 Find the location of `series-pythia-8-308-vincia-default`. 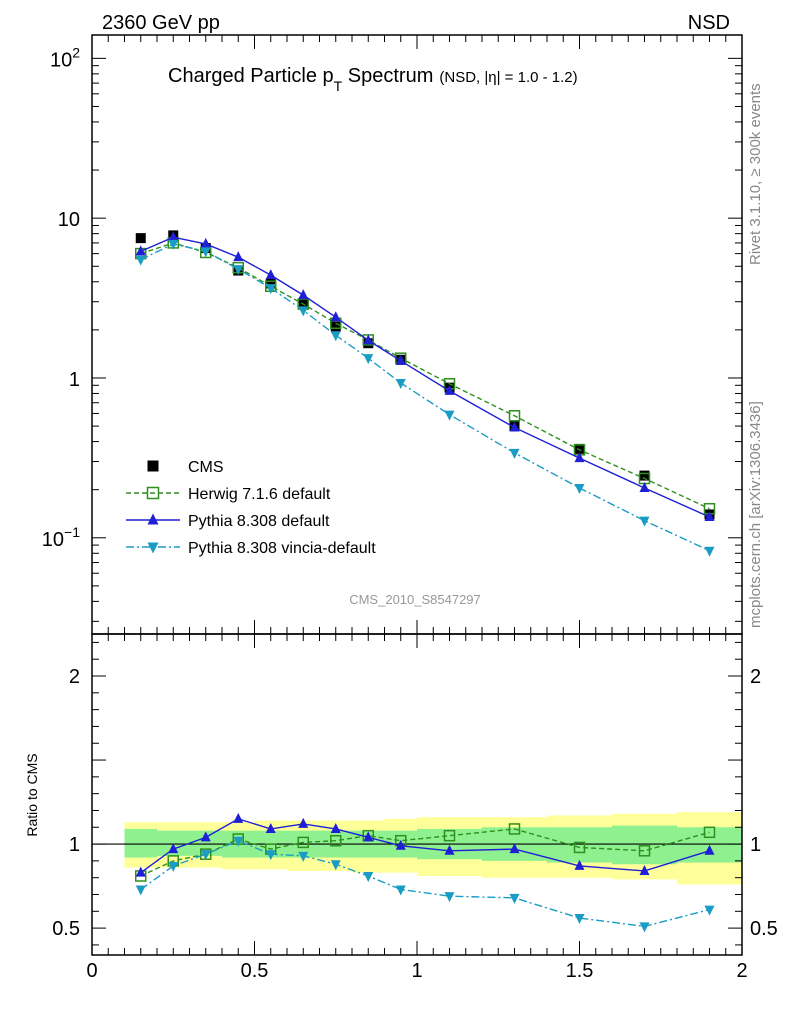

series-pythia-8-308-vincia-default is located at coordinates (425, 884).